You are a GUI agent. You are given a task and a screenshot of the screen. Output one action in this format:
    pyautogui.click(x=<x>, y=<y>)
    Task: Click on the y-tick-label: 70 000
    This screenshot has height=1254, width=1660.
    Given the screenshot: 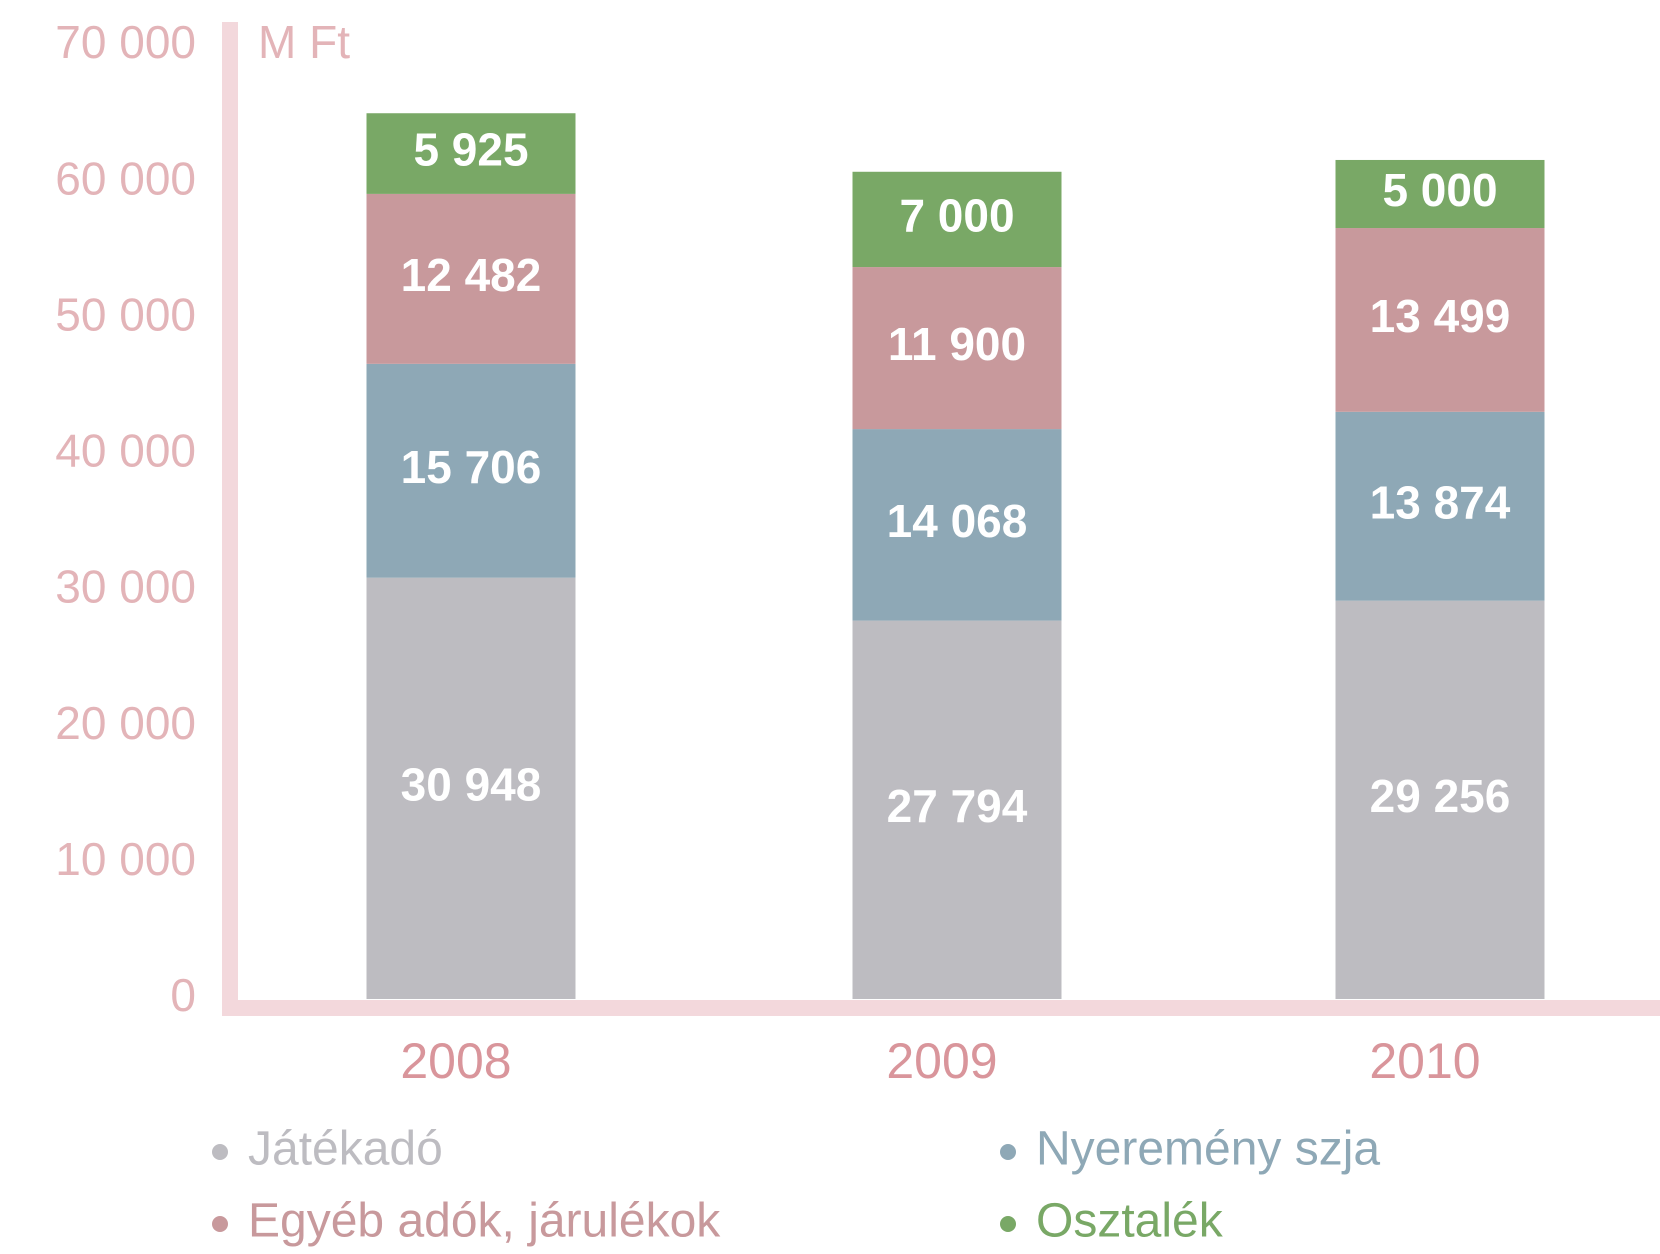 What is the action you would take?
    pyautogui.click(x=125, y=42)
    